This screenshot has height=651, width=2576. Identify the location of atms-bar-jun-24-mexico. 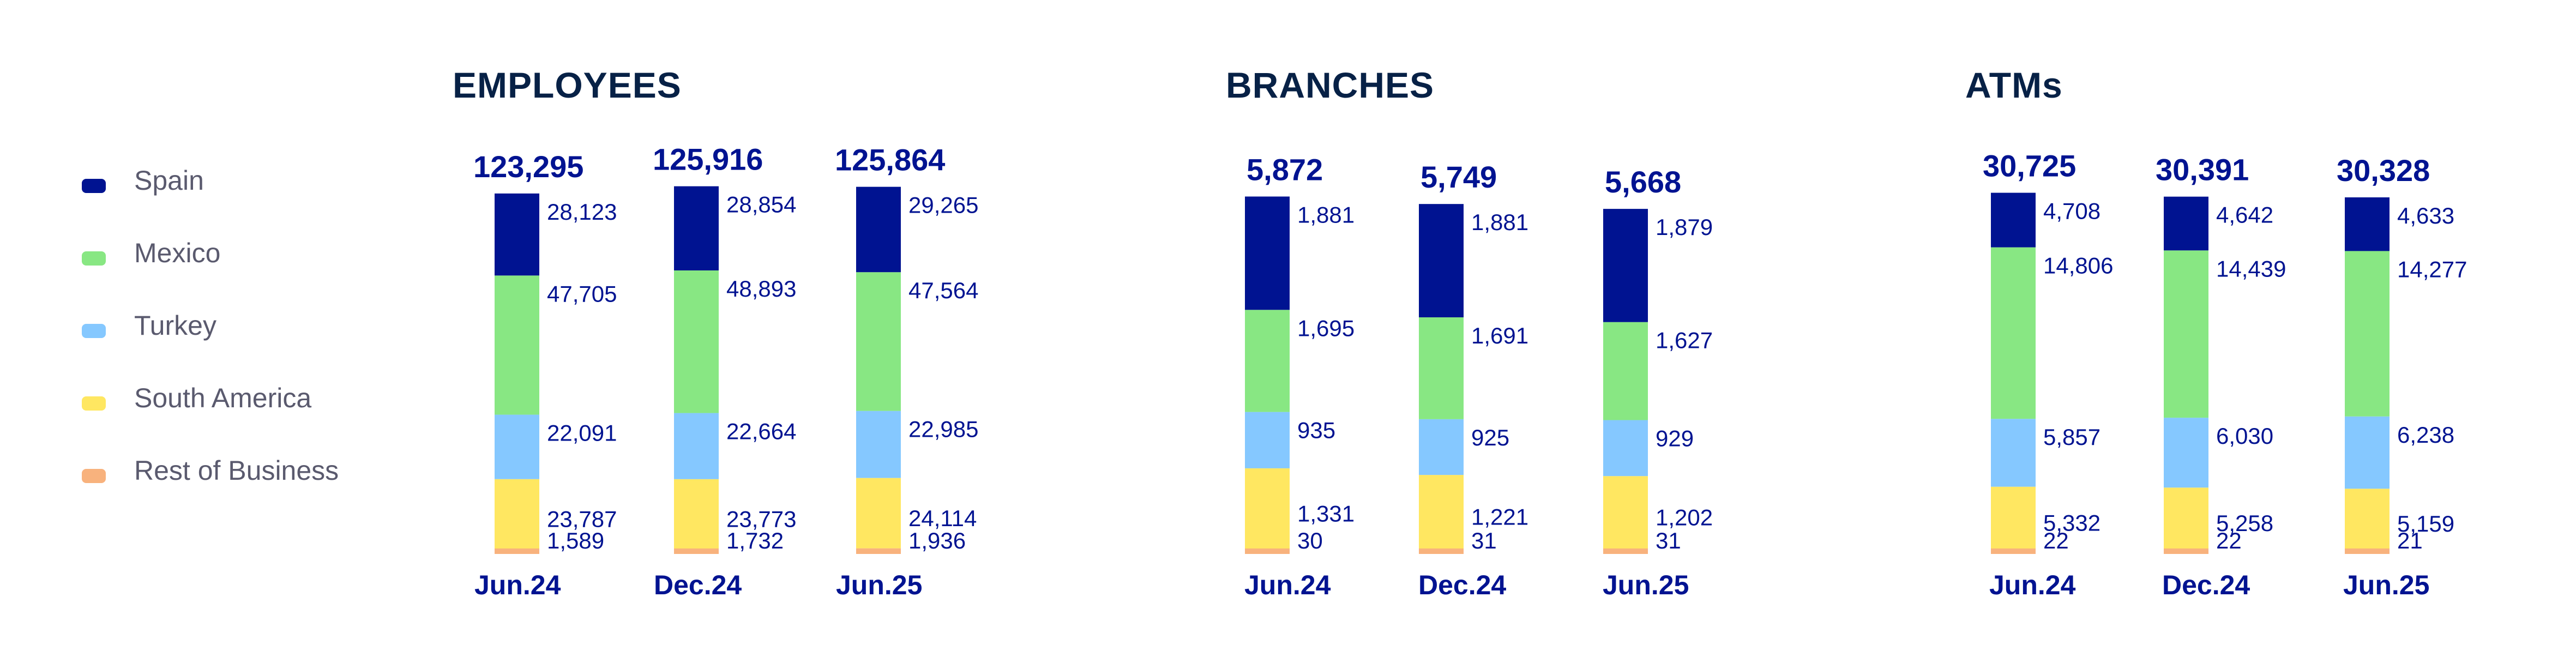
(2013, 333).